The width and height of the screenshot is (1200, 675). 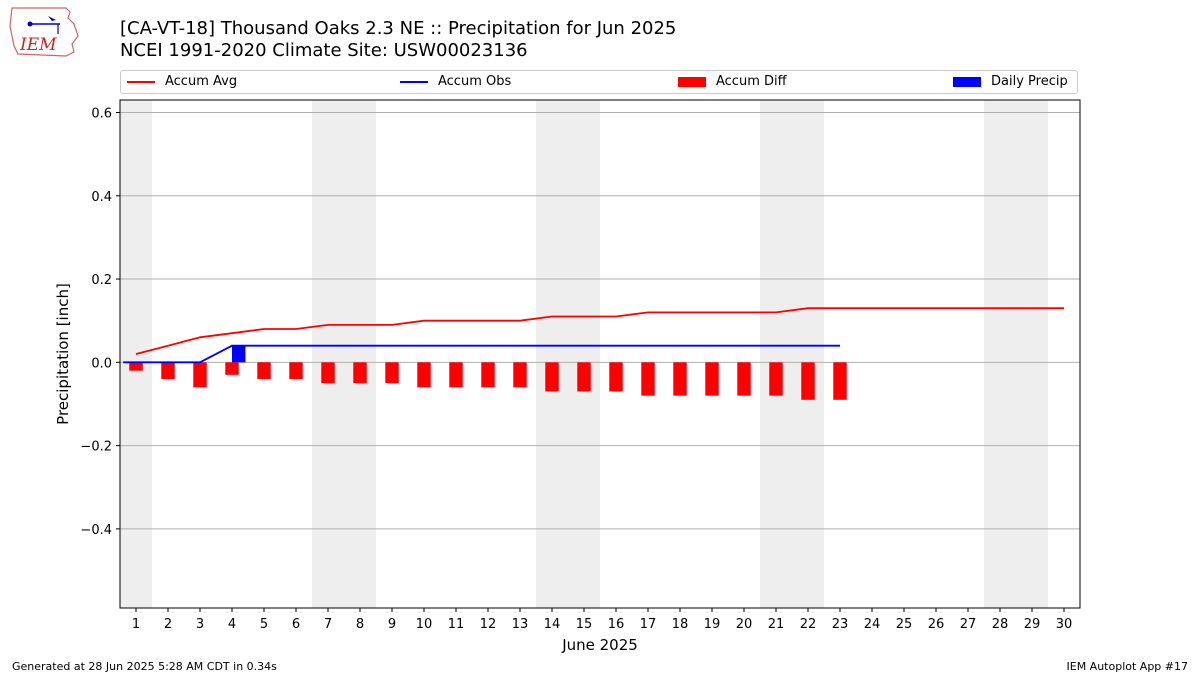 What do you see at coordinates (38, 45) in the screenshot?
I see `logo-text: IEM` at bounding box center [38, 45].